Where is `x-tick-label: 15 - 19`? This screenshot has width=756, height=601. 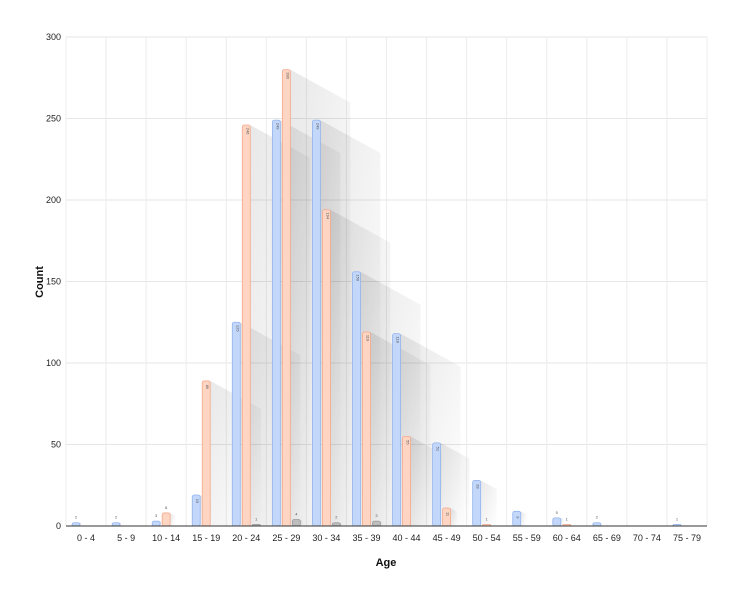 x-tick-label: 15 - 19 is located at coordinates (206, 538).